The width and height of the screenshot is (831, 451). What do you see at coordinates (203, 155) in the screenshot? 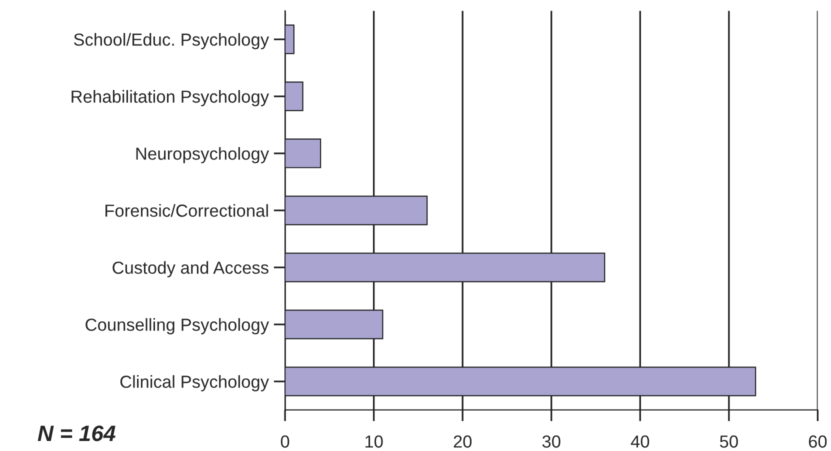
I see `y-tick-label: Neuropsychology` at bounding box center [203, 155].